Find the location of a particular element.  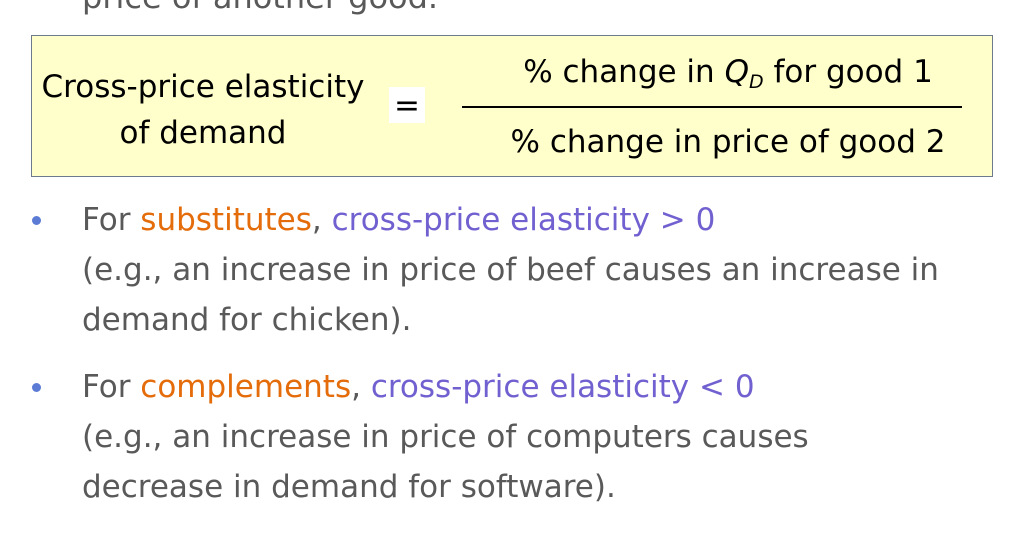

quantity-demanded-symbol: QD is located at coordinates (744, 73).